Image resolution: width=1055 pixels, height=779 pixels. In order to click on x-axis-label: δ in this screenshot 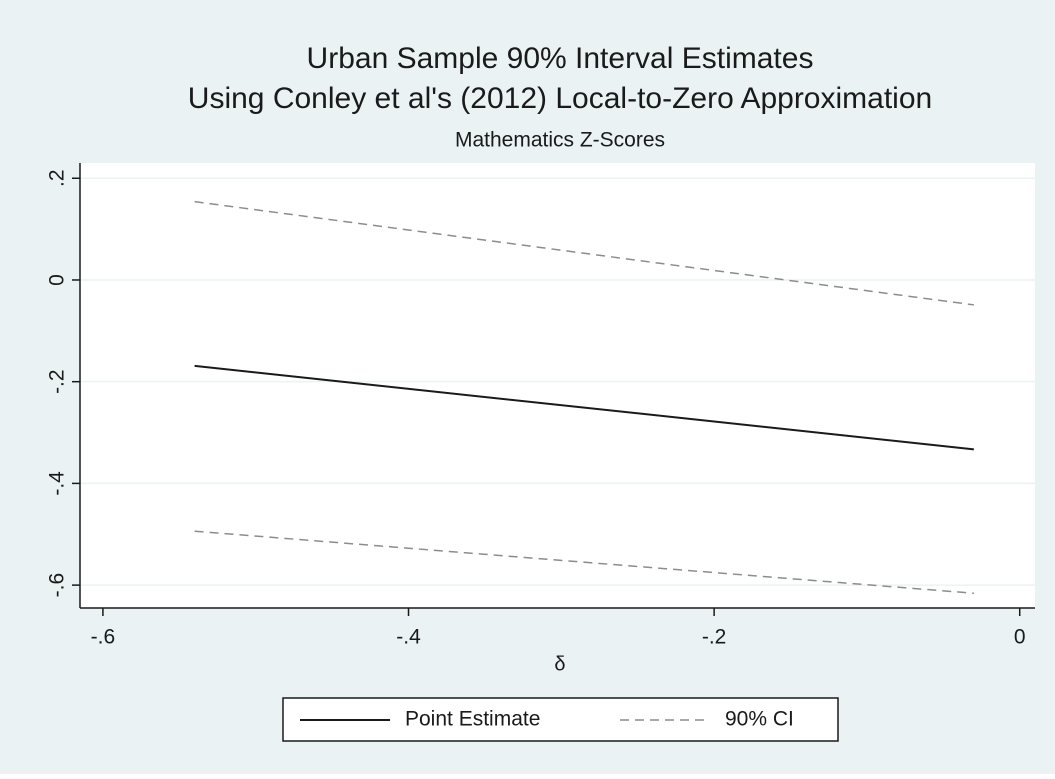, I will do `click(559, 664)`.